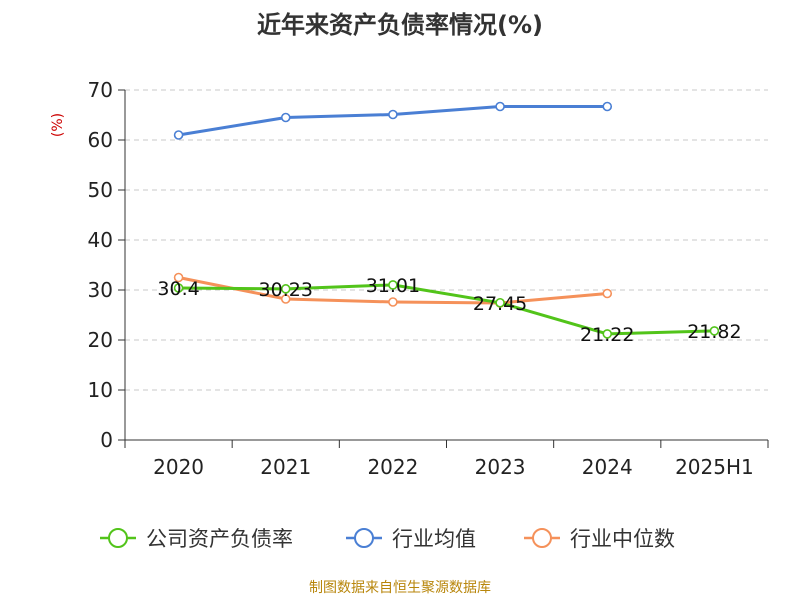 The height and width of the screenshot is (600, 800). I want to click on y-tick-label: 40, so click(100, 240).